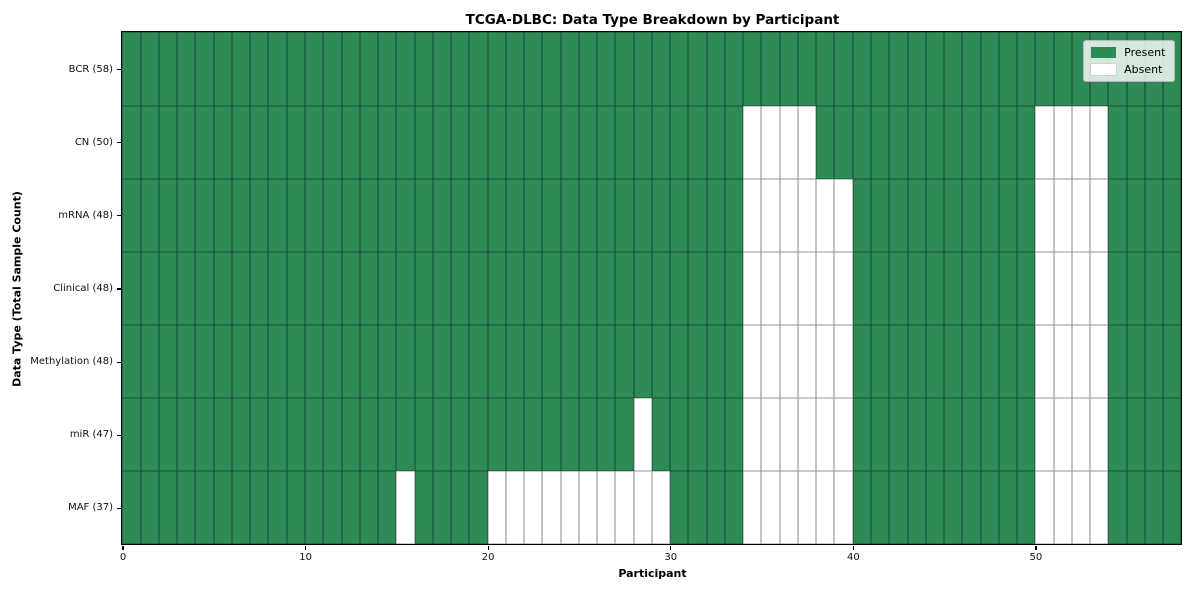 This screenshot has height=600, width=1200. I want to click on y-tick-label: Clinical (48), so click(83, 288).